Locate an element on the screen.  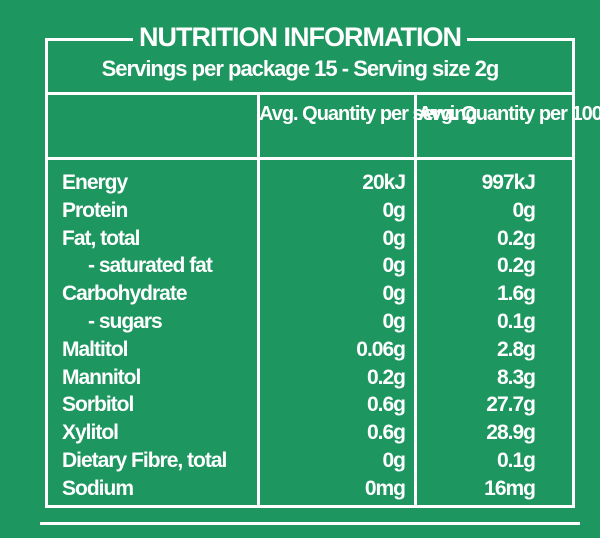
per-serving-value: 0mg is located at coordinates (385, 488).